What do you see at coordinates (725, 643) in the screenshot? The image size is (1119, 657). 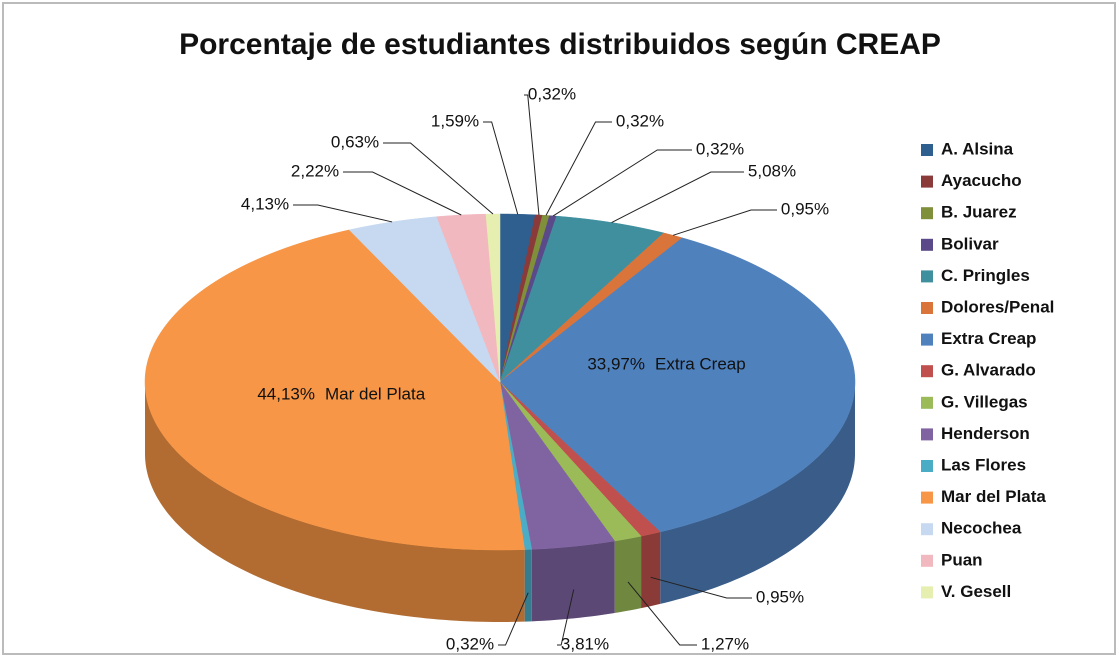 I see `data-label: 1,27%` at bounding box center [725, 643].